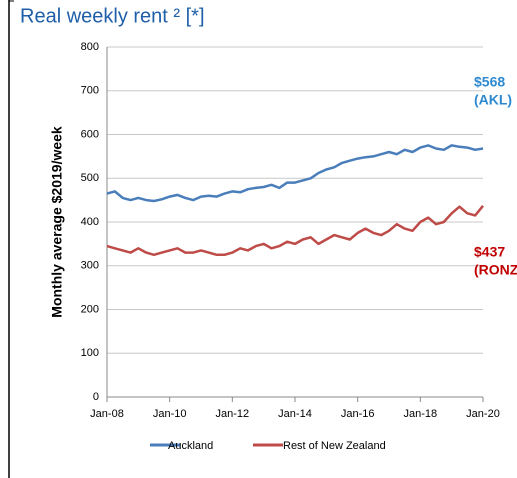 This screenshot has height=478, width=517. I want to click on x-tick-label: Jan-08, so click(107, 414).